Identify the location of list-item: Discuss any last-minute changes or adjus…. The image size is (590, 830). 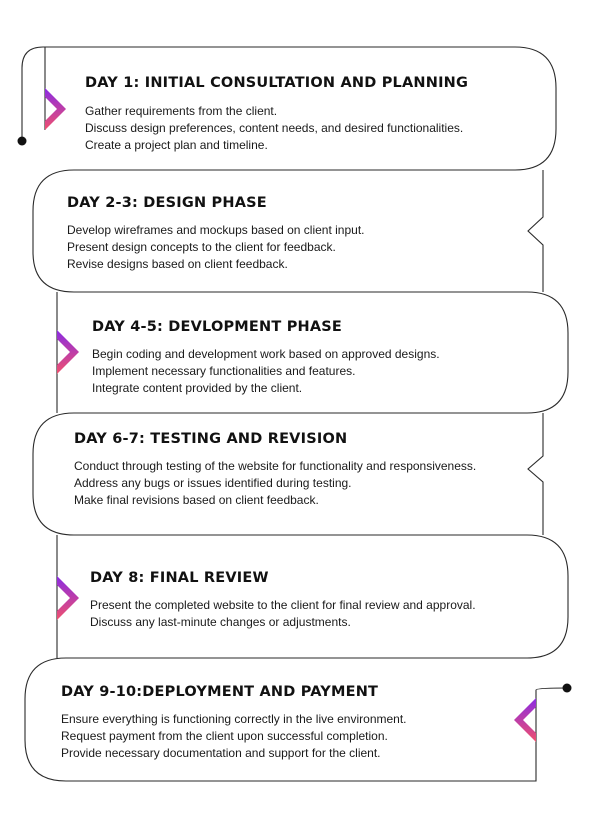
(220, 622).